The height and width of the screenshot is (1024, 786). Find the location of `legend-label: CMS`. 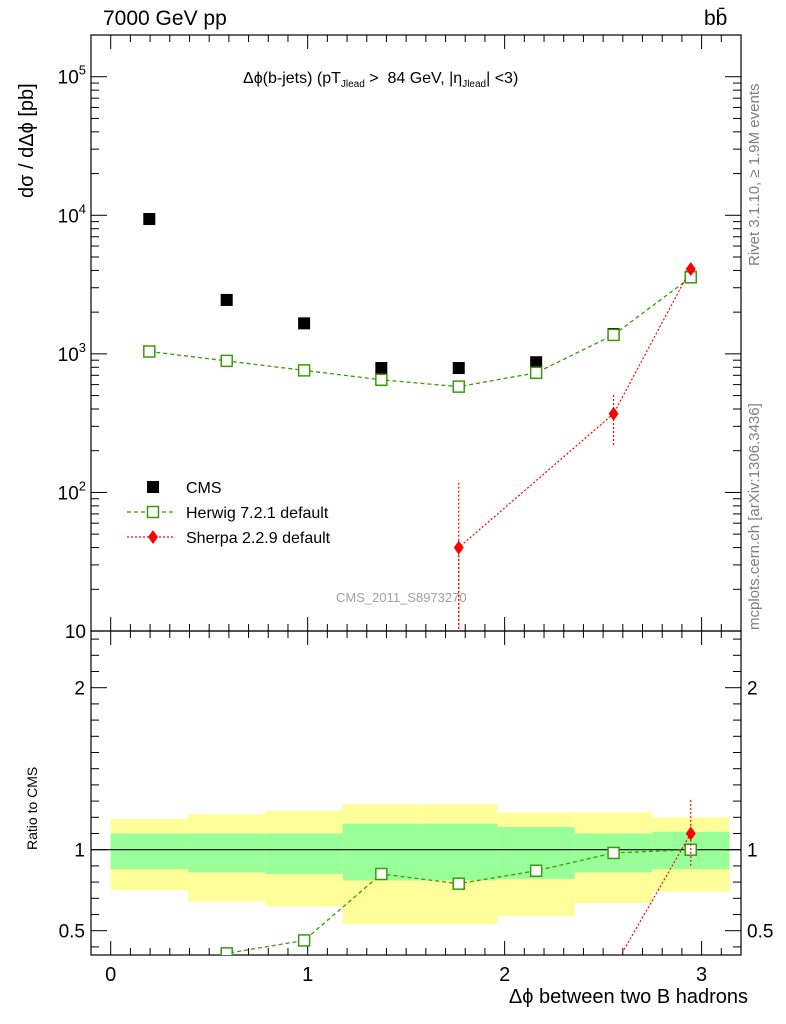

legend-label: CMS is located at coordinates (204, 488).